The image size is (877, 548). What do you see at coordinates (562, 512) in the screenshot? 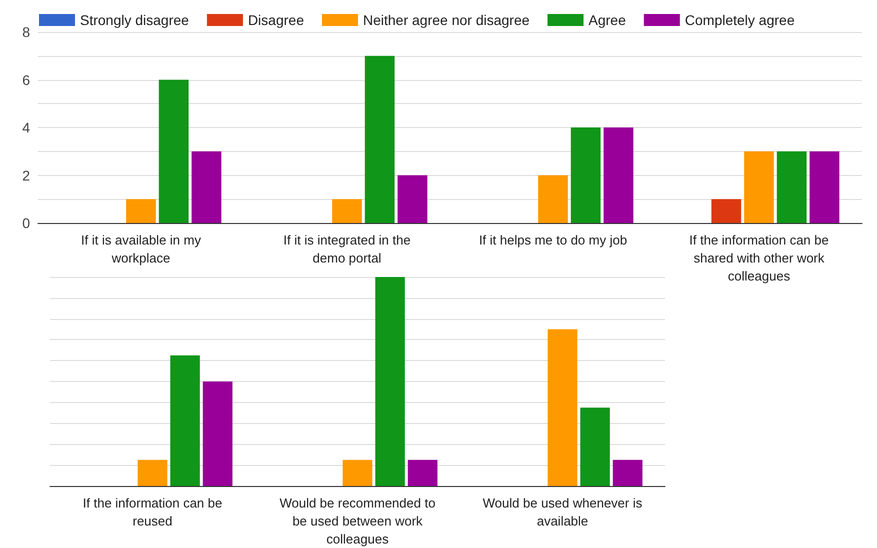
I see `x-tick-label: Would be used whenever is available` at bounding box center [562, 512].